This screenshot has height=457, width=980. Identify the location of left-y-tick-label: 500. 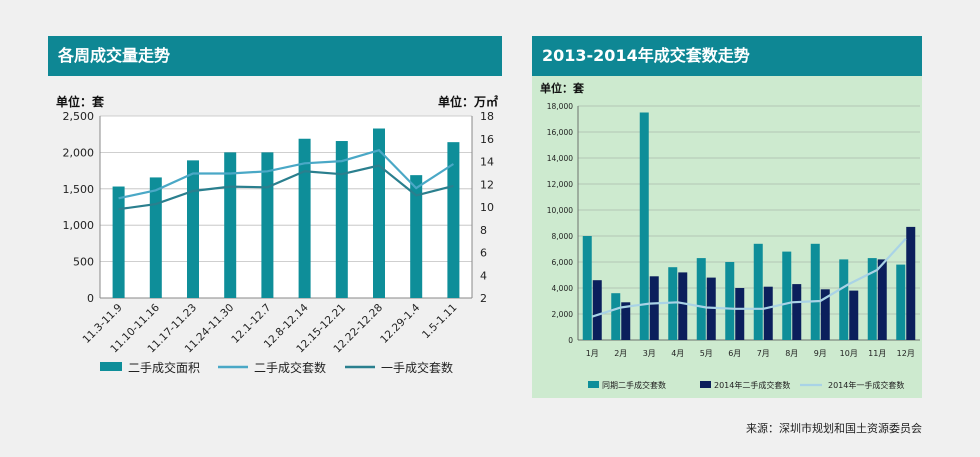
(83, 262).